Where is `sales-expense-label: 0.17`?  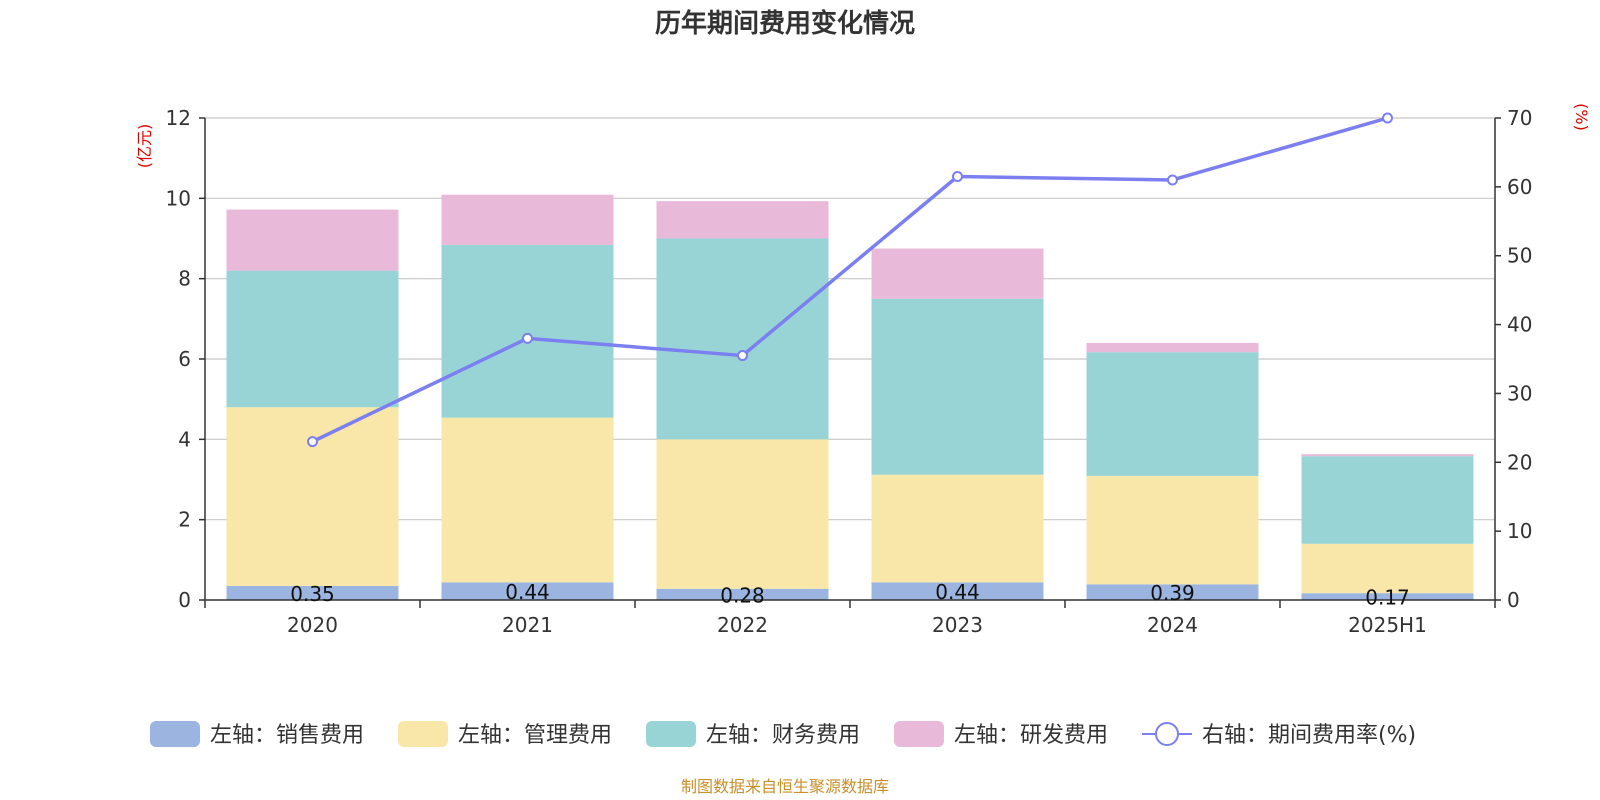 sales-expense-label: 0.17 is located at coordinates (1387, 598).